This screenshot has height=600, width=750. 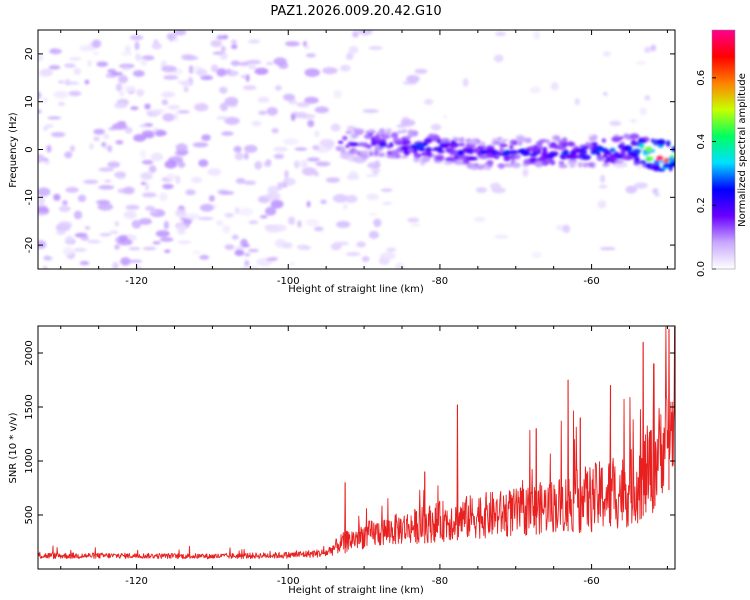 What do you see at coordinates (440, 281) in the screenshot?
I see `spectrogram-xtick-label: -80` at bounding box center [440, 281].